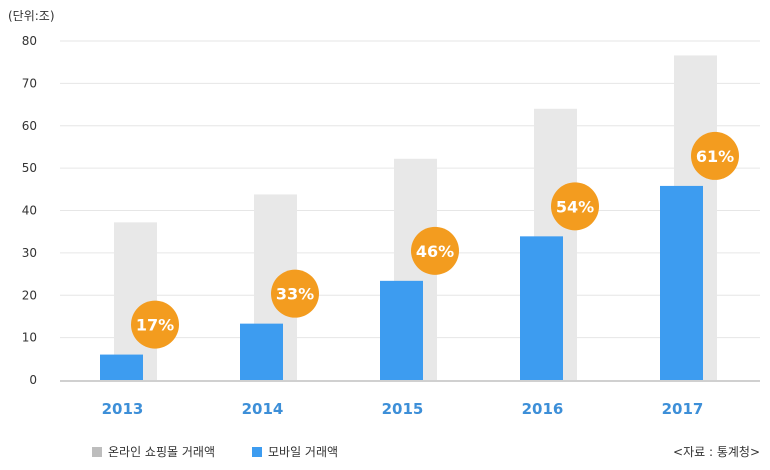 This screenshot has width=770, height=470. Describe the element at coordinates (29, 83) in the screenshot. I see `y-tick-label: 70` at that location.